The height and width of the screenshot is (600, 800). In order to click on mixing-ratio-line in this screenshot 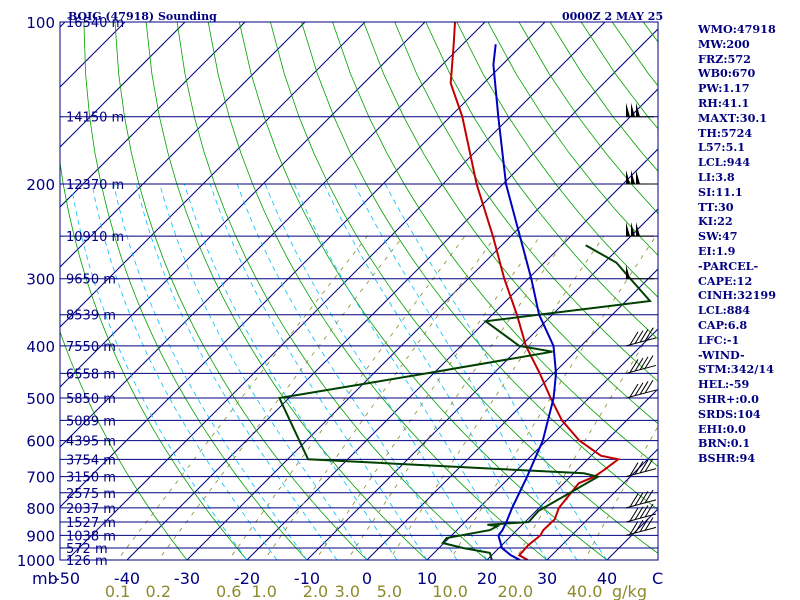, I will do `click(586, 440)`.